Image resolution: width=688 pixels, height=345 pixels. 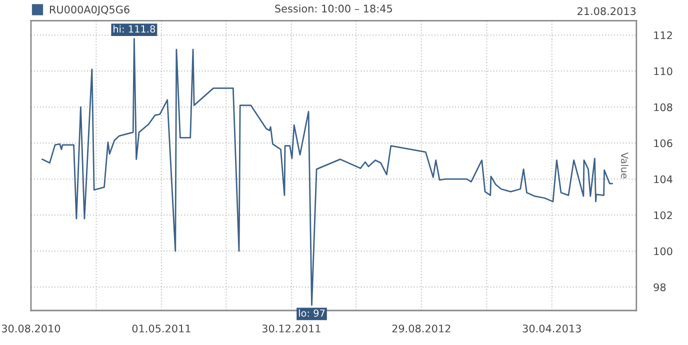 What do you see at coordinates (663, 179) in the screenshot?
I see `y-tick-label: 104` at bounding box center [663, 179].